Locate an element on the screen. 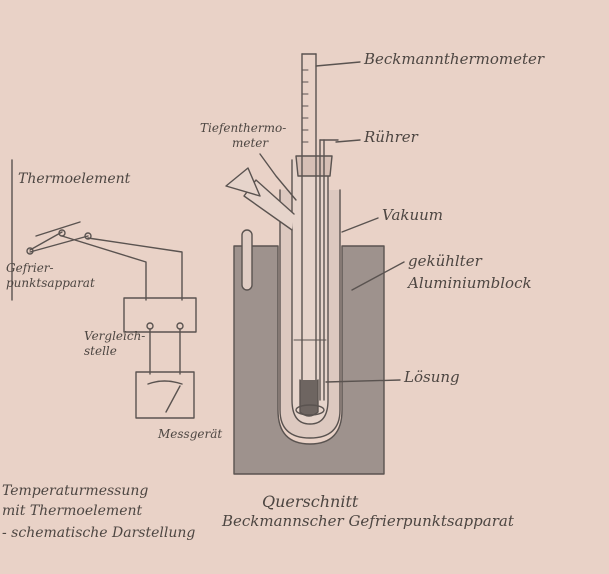 Image resolution: width=609 pixels, height=574 pixels. thermometer-bulb is located at coordinates (309, 398).